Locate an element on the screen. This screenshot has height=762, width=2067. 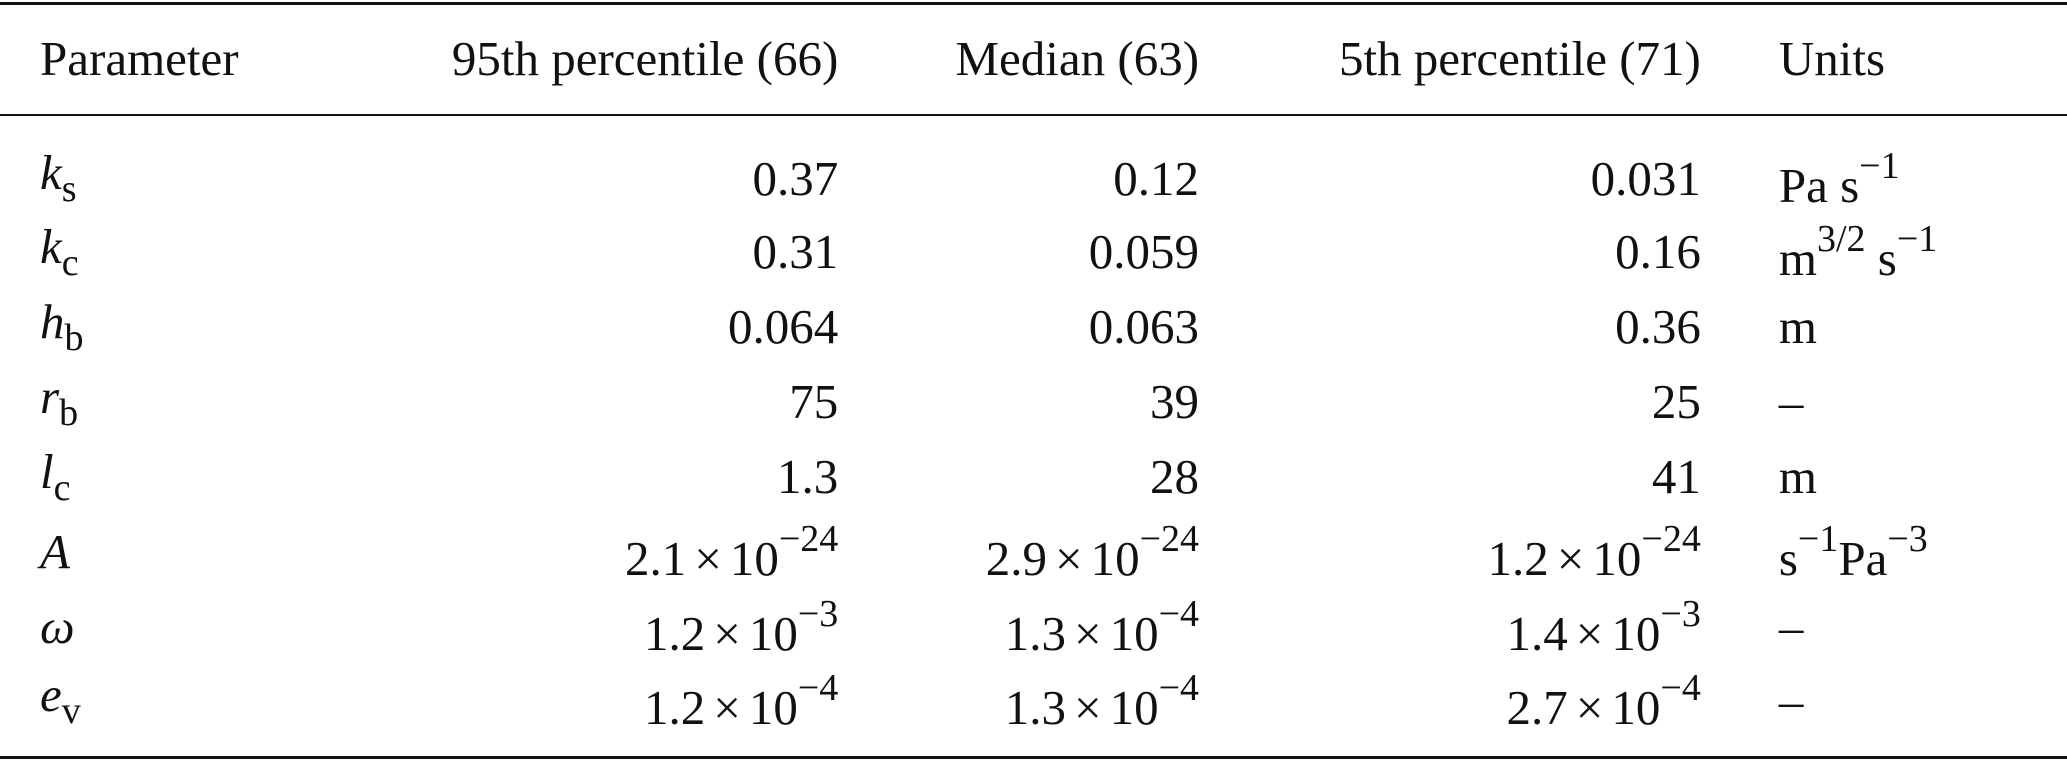
5th-percentile-value: 1.4 is located at coordinates (1537, 633).